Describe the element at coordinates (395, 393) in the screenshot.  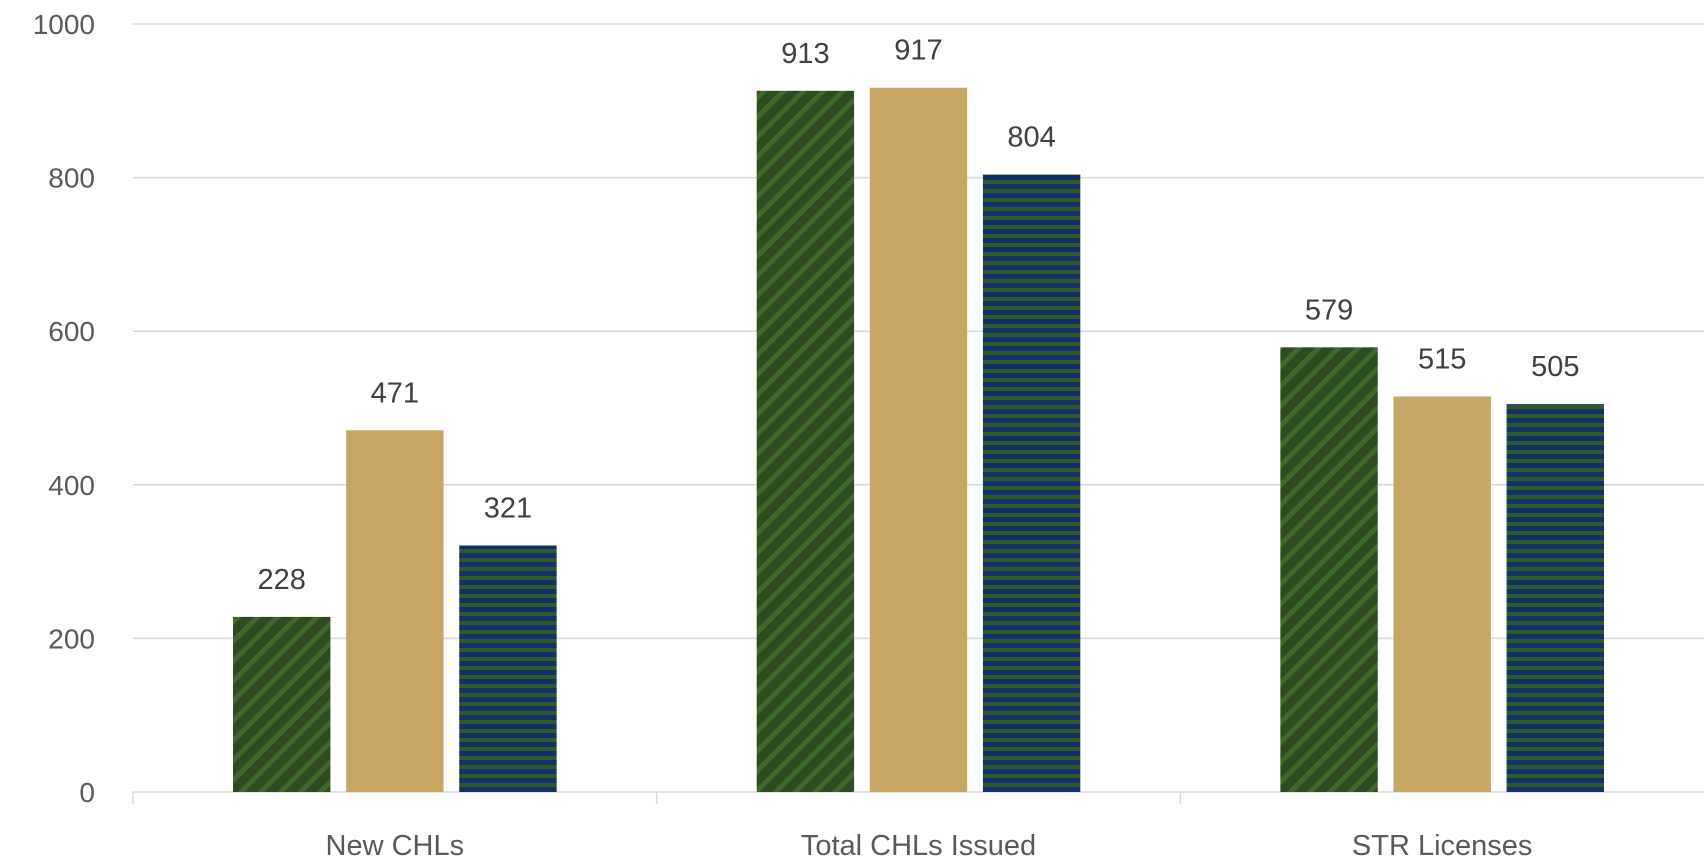
I see `data-label: 471` at that location.